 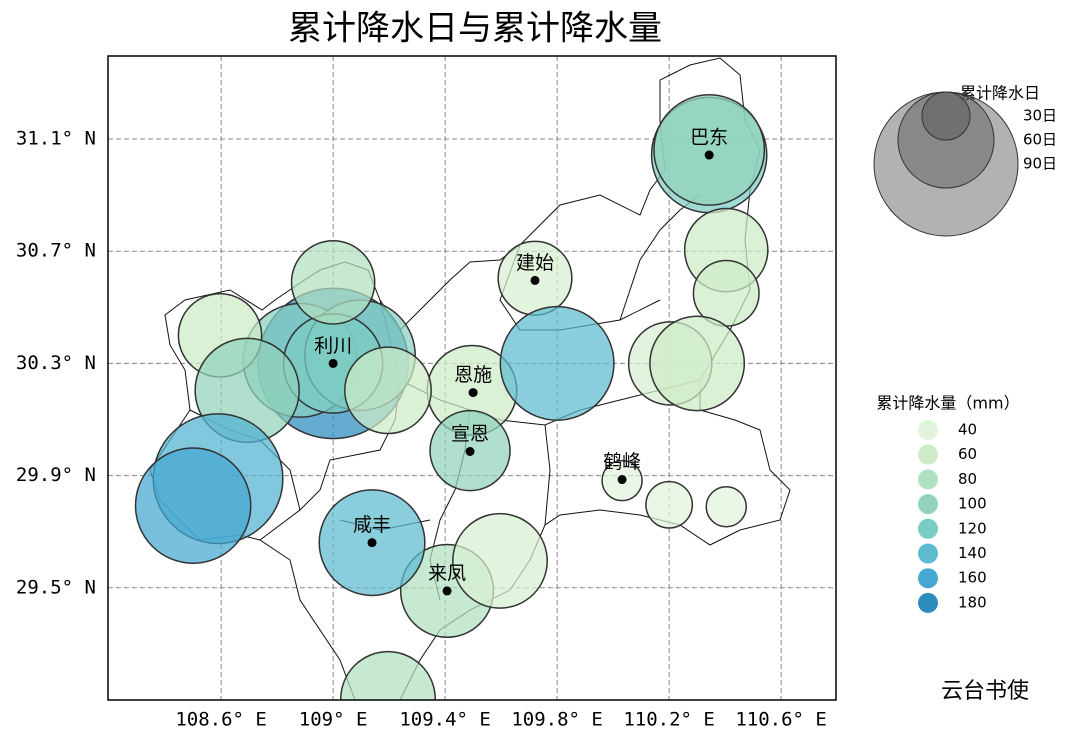 What do you see at coordinates (967, 454) in the screenshot?
I see `color-legend-label: 60` at bounding box center [967, 454].